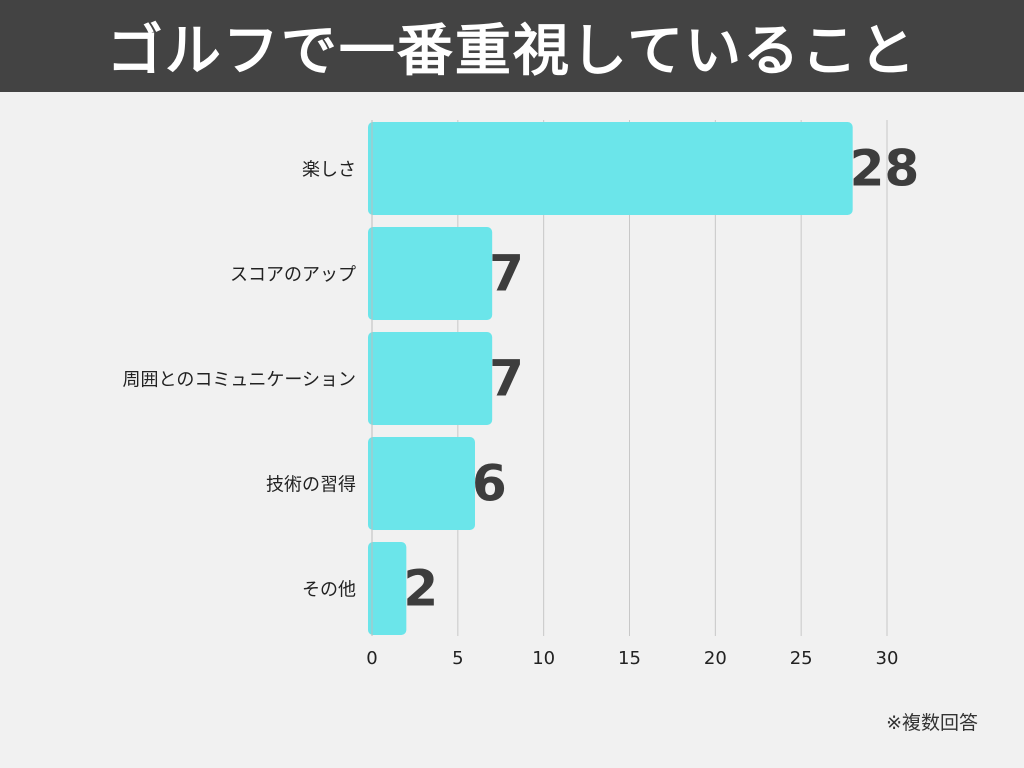 The width and height of the screenshot is (1024, 768). What do you see at coordinates (311, 485) in the screenshot?
I see `category-label: 技術の習得` at bounding box center [311, 485].